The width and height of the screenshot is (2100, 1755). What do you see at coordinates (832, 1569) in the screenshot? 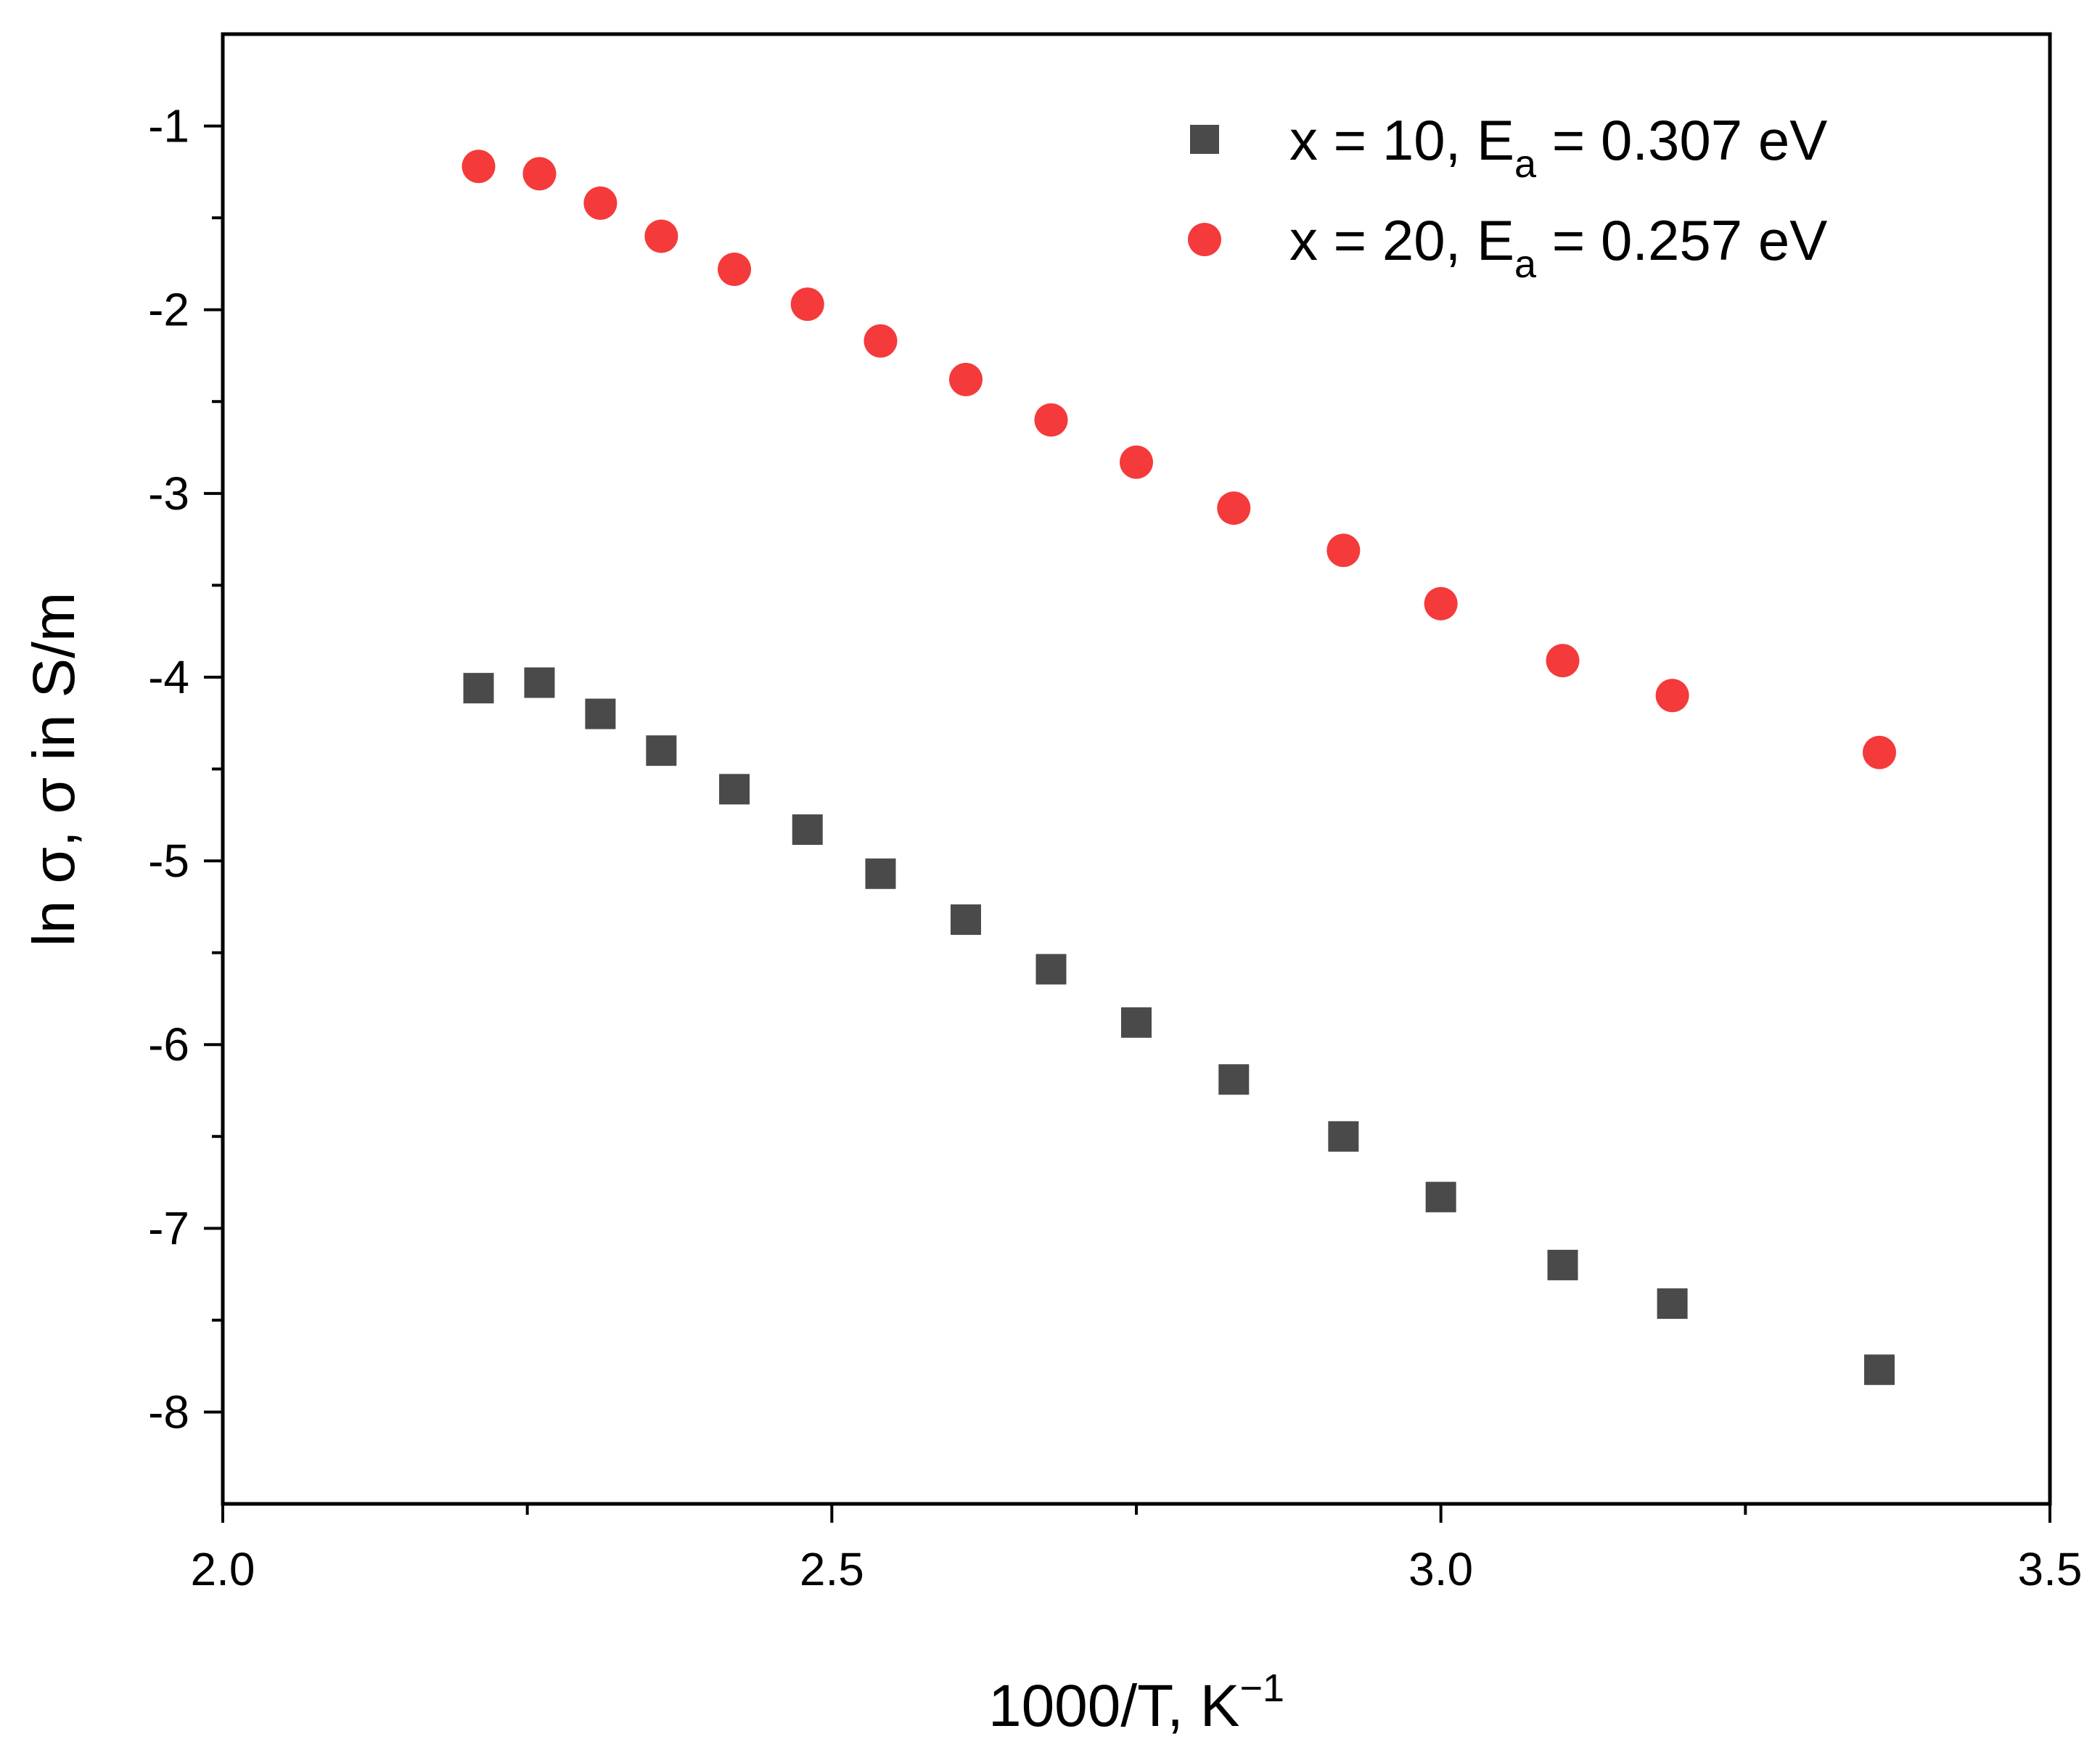
I see `x-tick-label: 2.5` at bounding box center [832, 1569].